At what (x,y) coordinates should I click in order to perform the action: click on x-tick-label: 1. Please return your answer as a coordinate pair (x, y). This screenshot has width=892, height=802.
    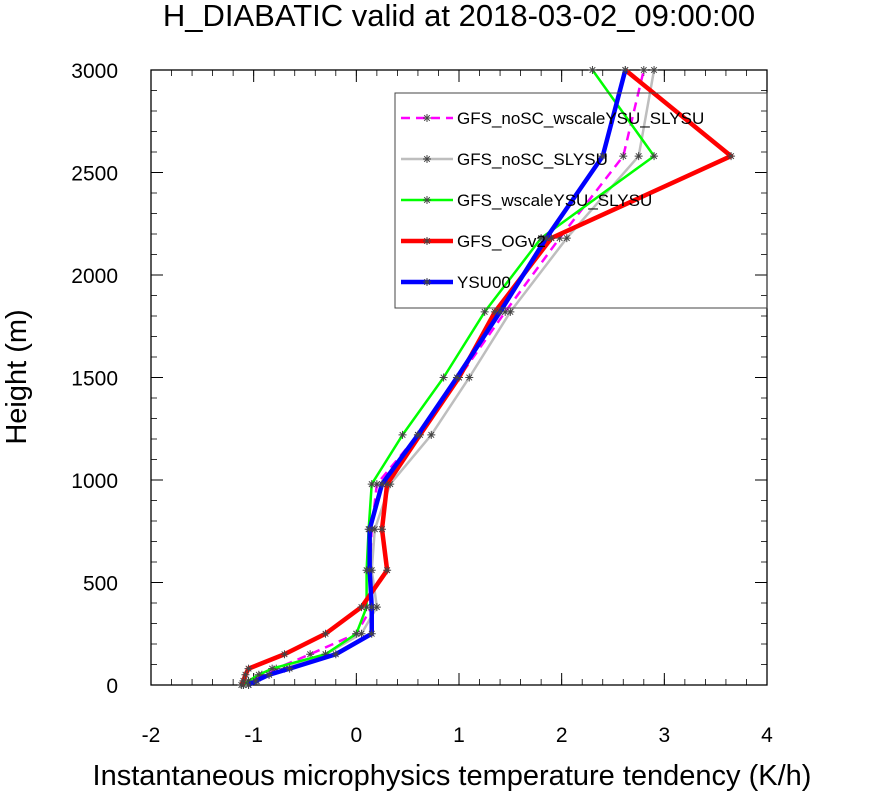
    Looking at the image, I should click on (459, 735).